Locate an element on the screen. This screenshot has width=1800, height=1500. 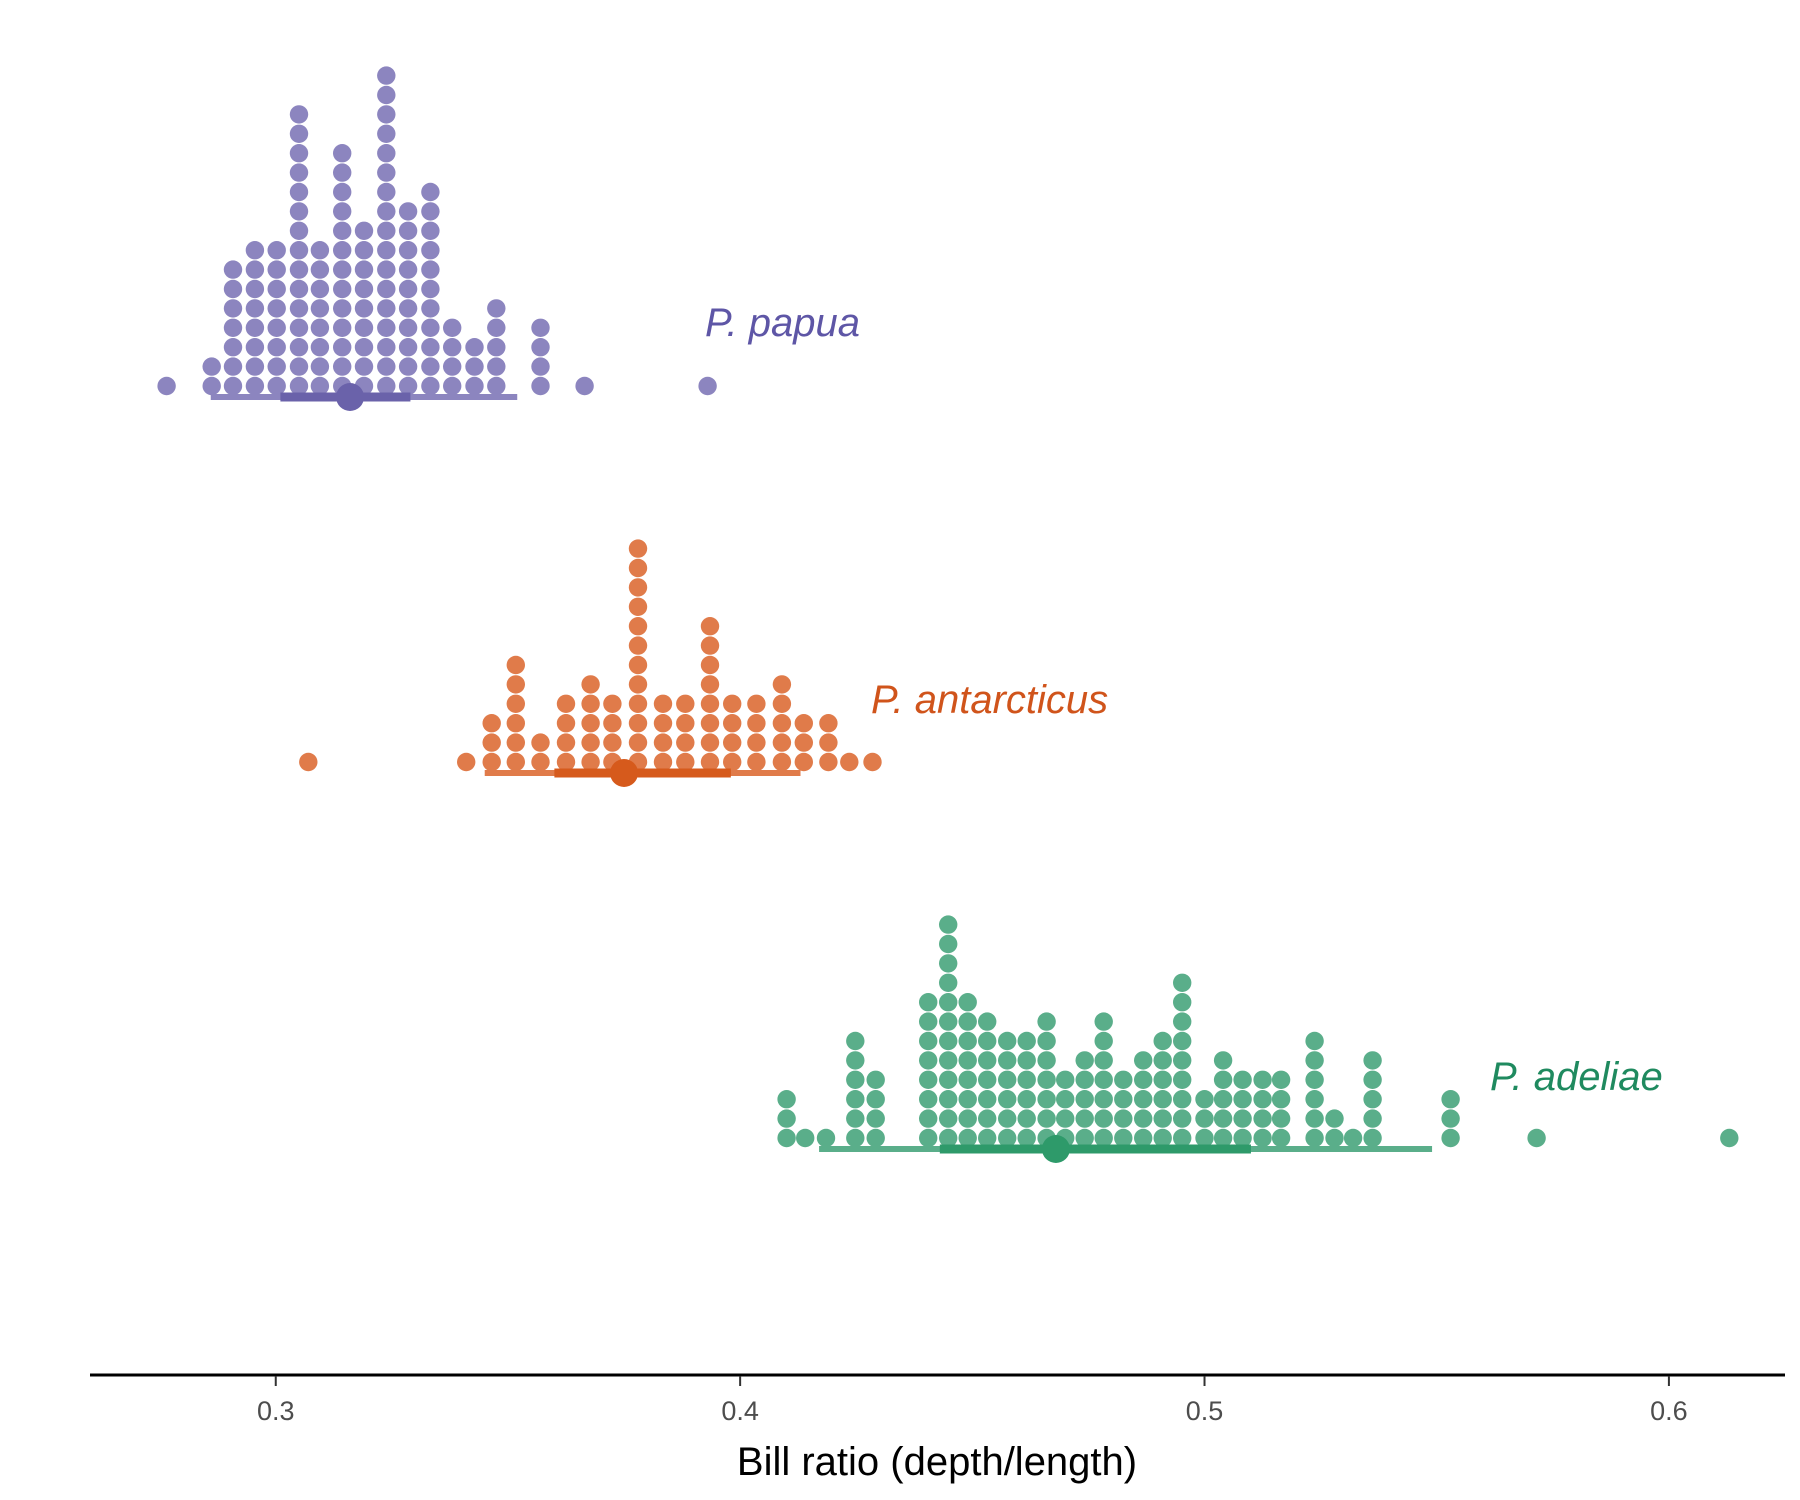
x-tick-label: 0.4 is located at coordinates (740, 1411).